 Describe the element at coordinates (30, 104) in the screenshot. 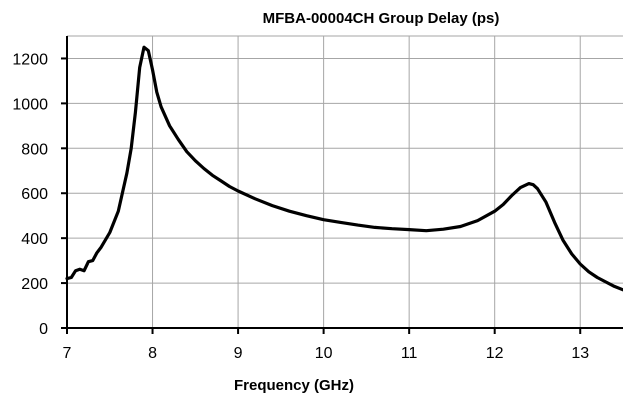

I see `y-tick-label: 1000` at that location.